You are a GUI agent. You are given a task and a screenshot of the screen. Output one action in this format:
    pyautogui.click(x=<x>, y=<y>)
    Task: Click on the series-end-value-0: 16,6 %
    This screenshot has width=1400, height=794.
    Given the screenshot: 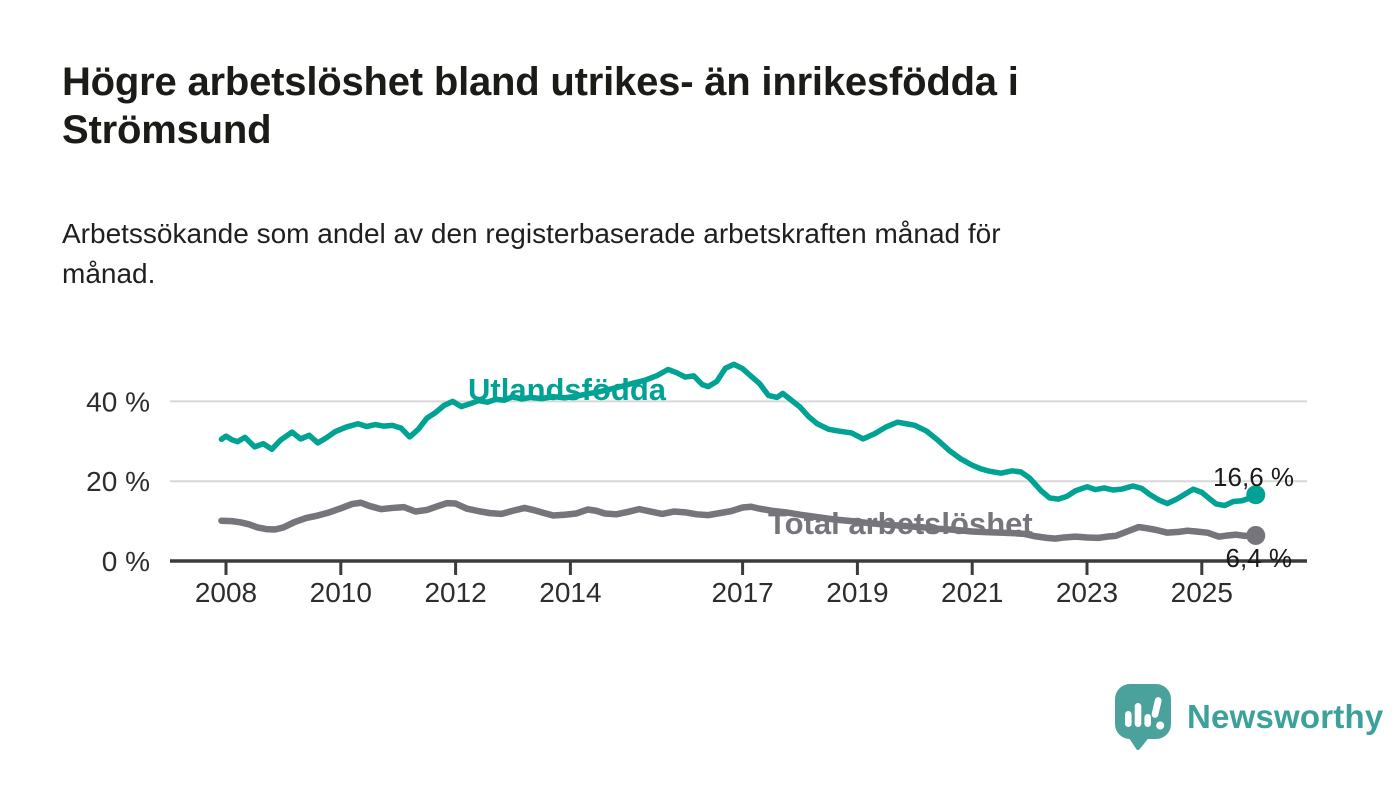 What is the action you would take?
    pyautogui.click(x=1253, y=477)
    